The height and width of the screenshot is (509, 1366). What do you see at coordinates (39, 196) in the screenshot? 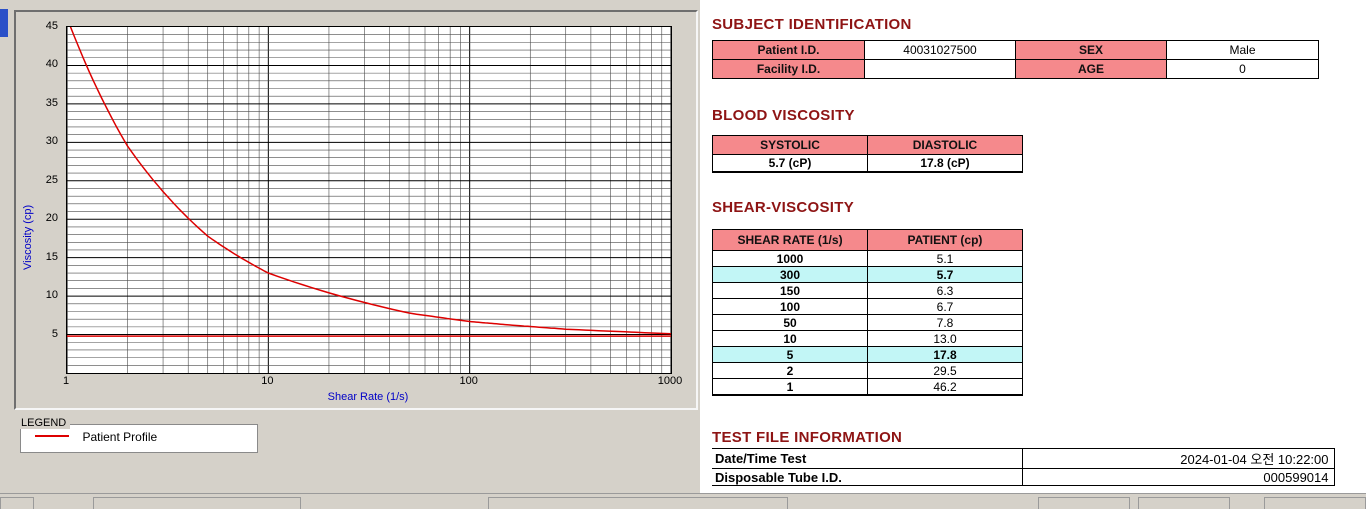
I see `y-axis-ticks: 5 10 15 20 25 30 35 40 45` at bounding box center [39, 196].